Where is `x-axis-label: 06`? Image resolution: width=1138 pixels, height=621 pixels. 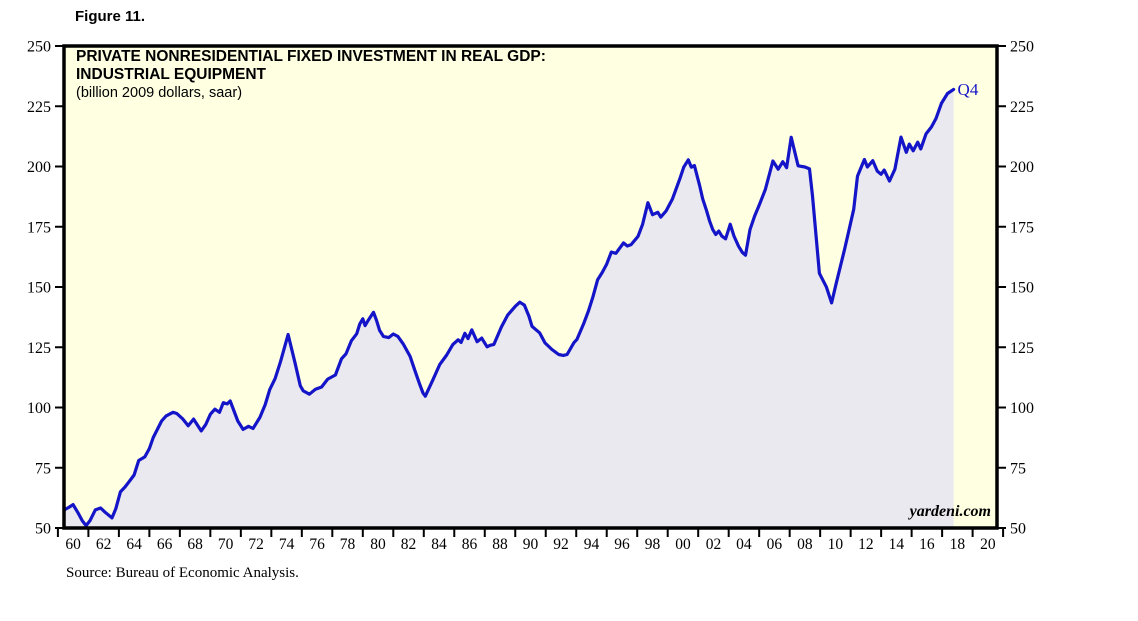
x-axis-label: 06 is located at coordinates (775, 544).